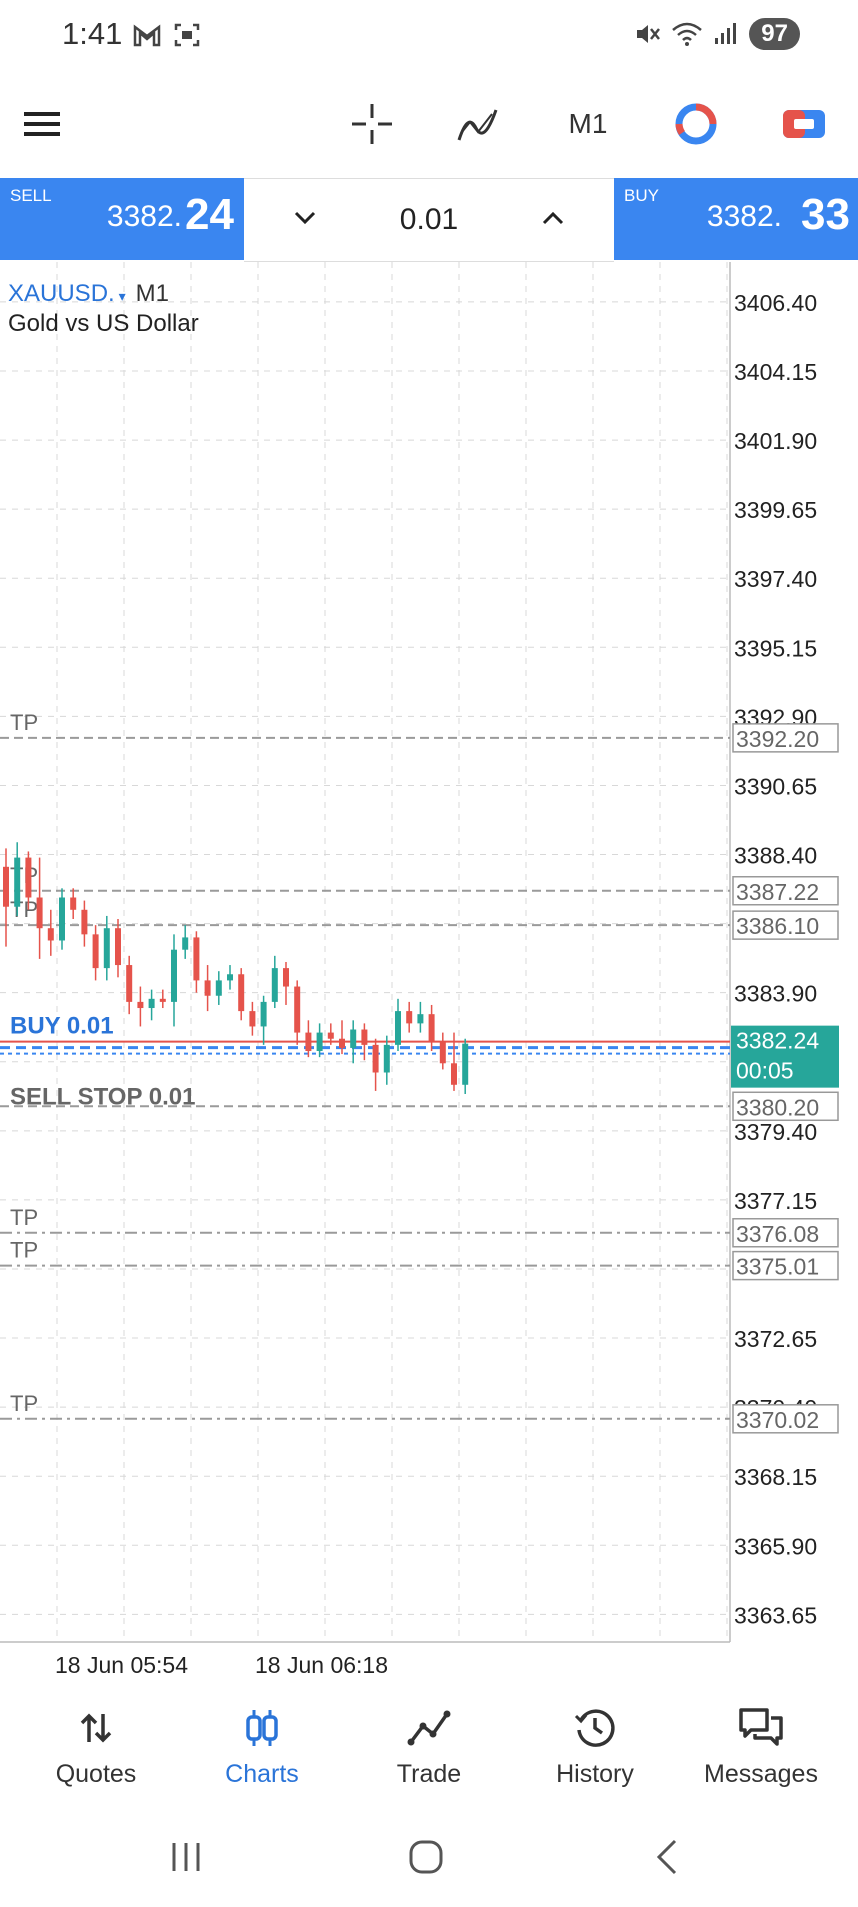  What do you see at coordinates (775, 856) in the screenshot?
I see `price-scale-label: 3388.40` at bounding box center [775, 856].